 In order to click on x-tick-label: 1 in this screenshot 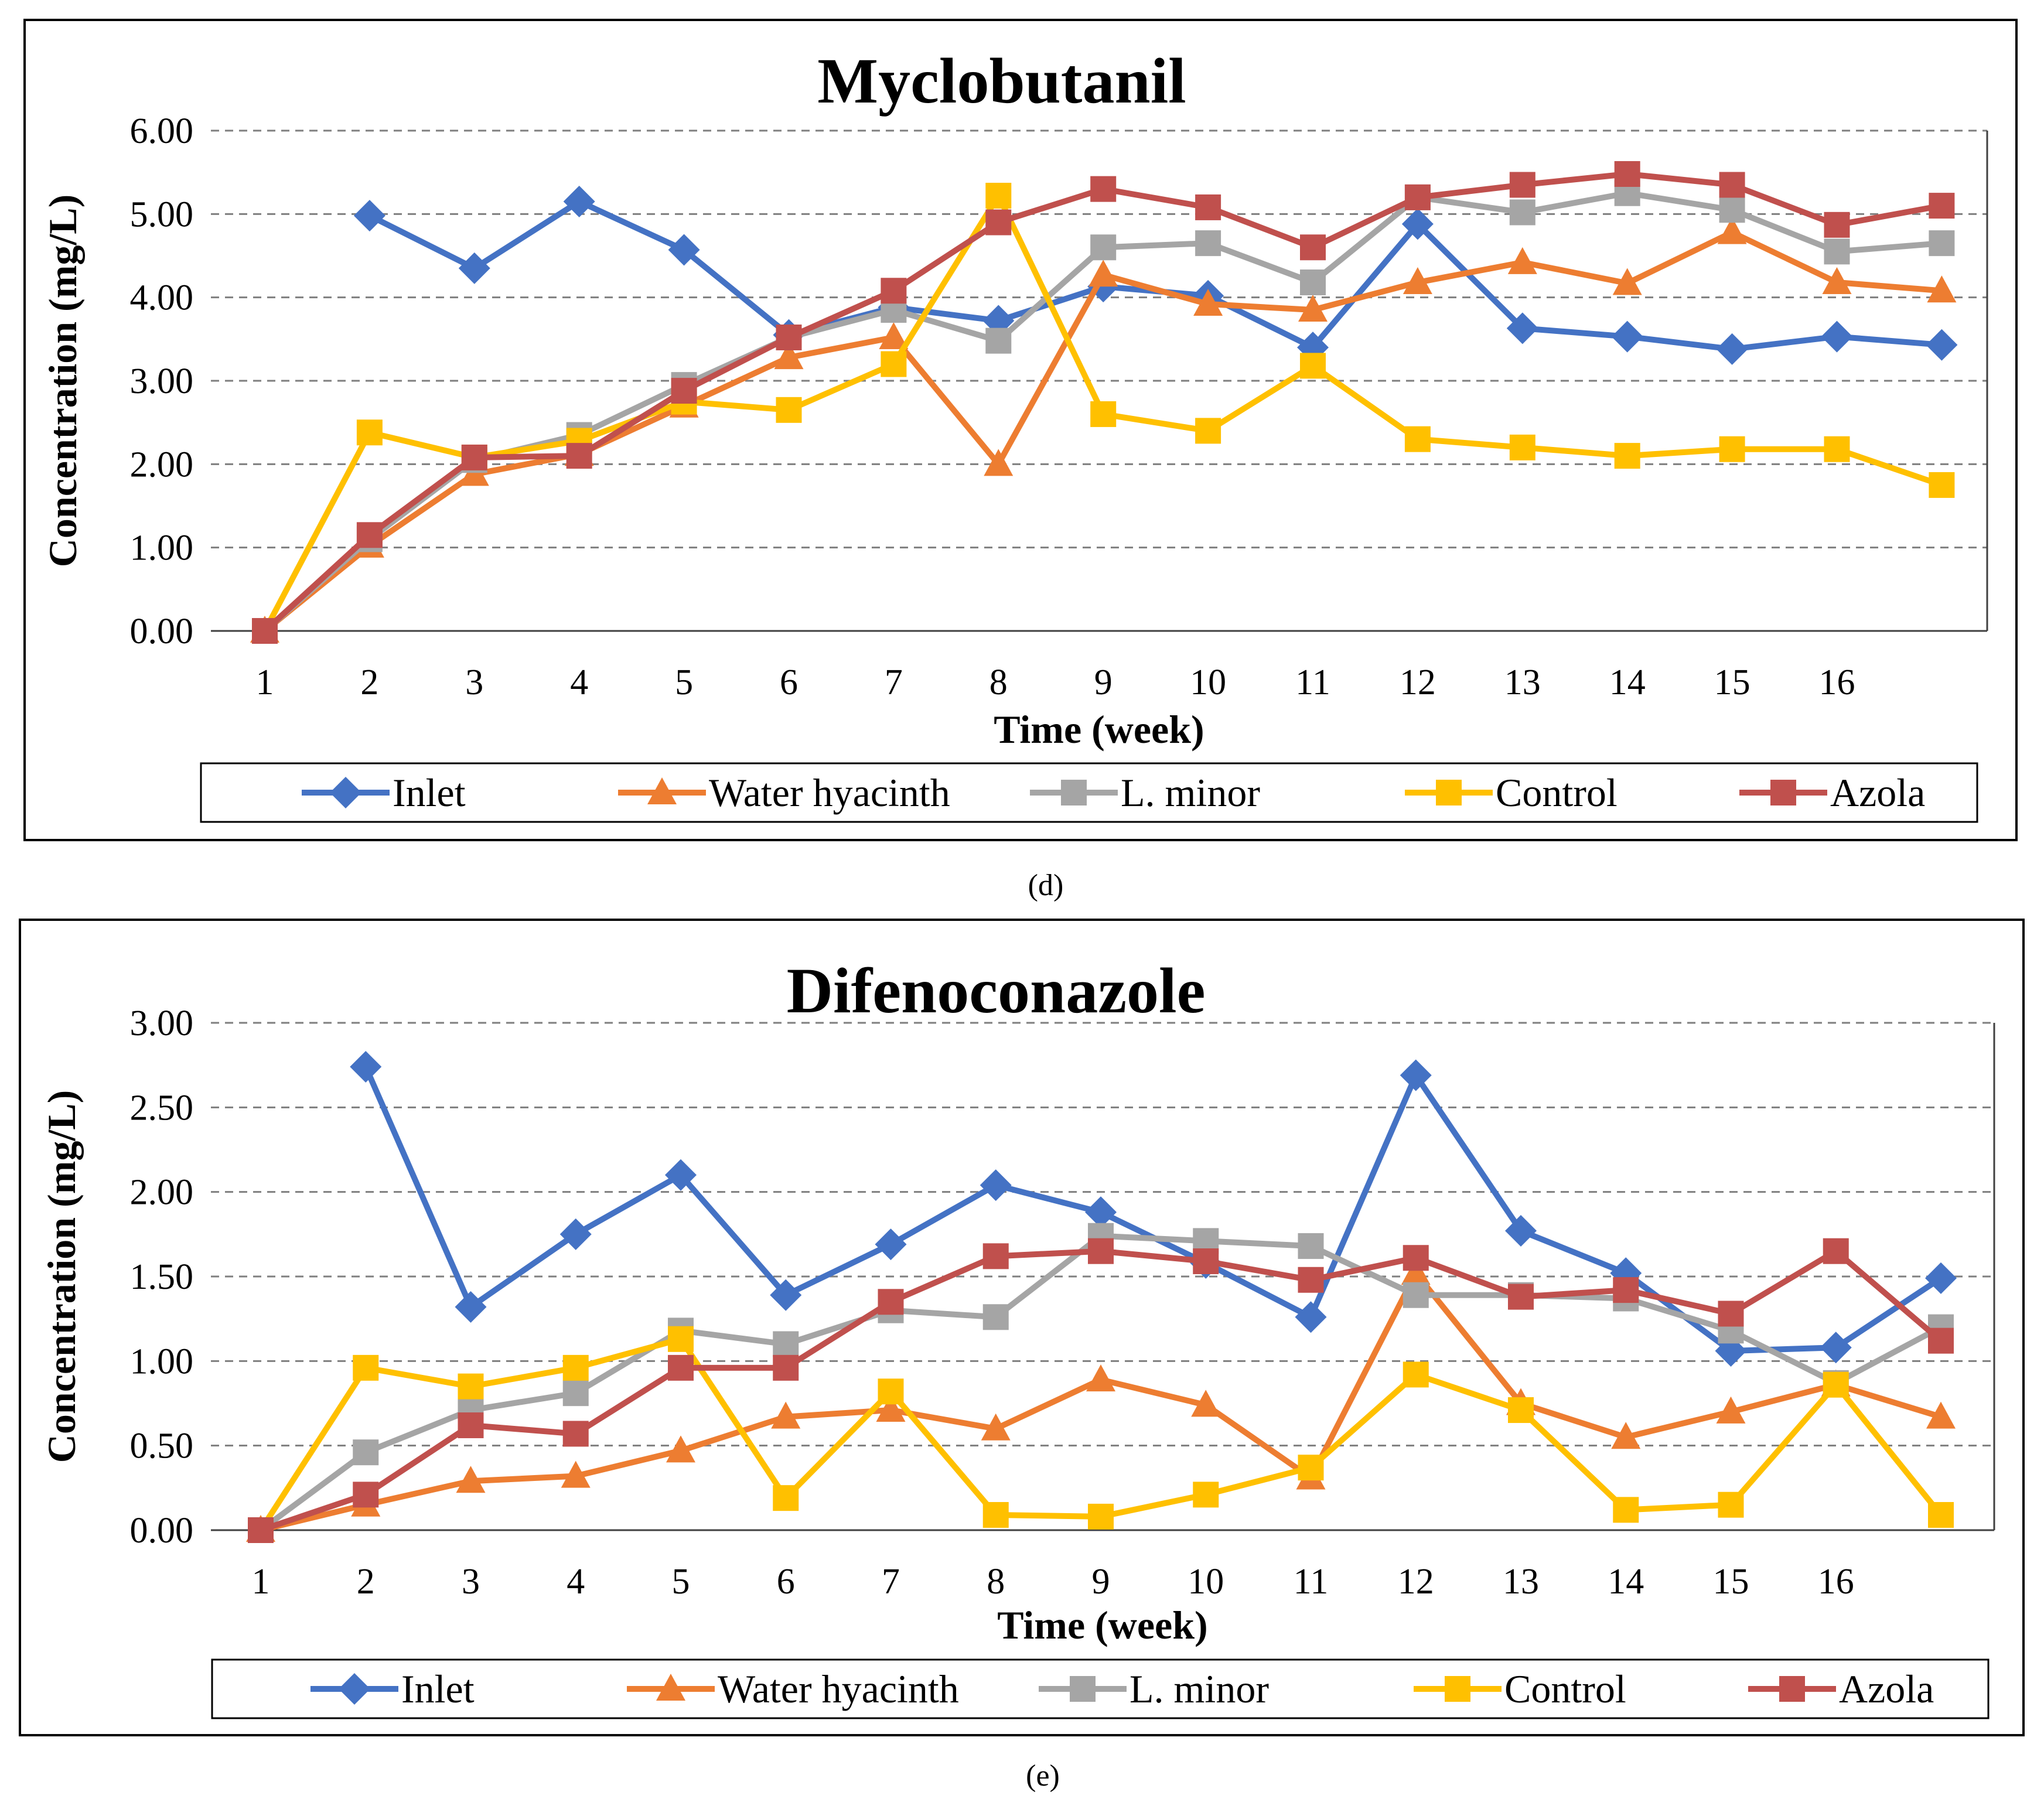, I will do `click(261, 1582)`.